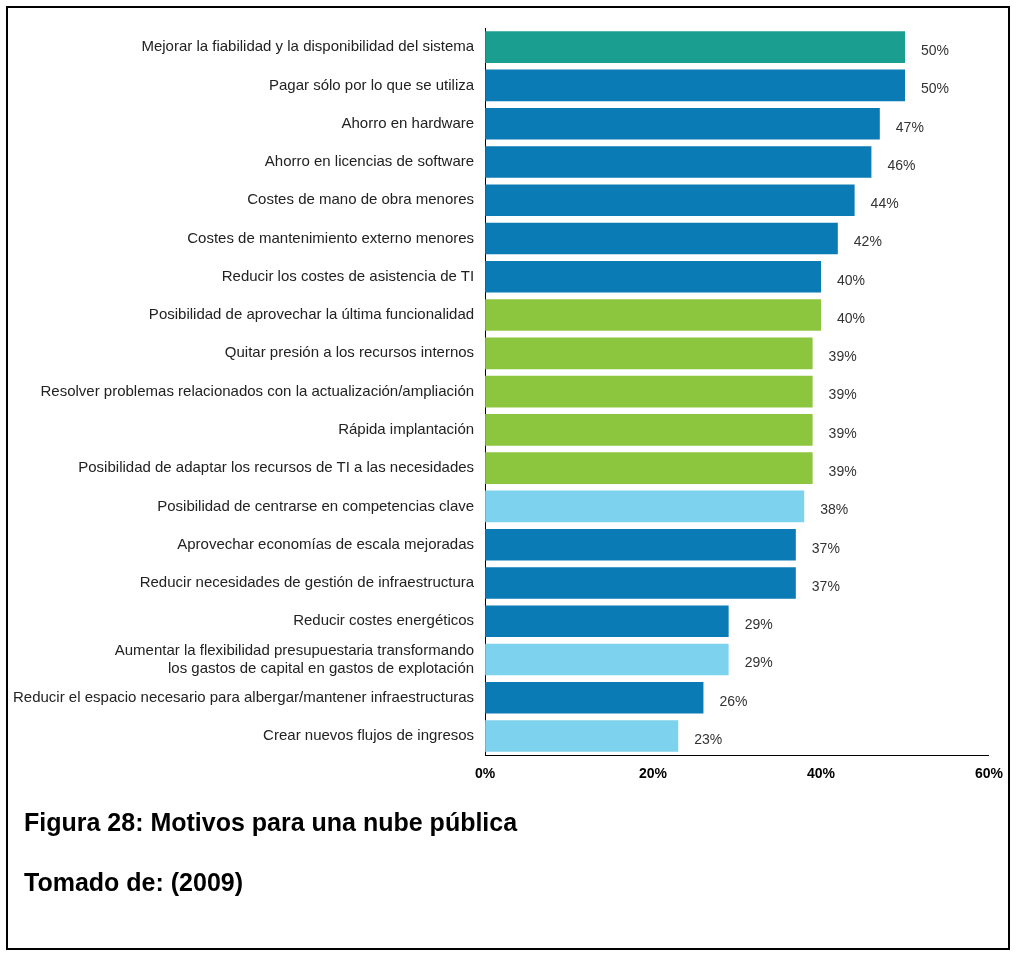 The height and width of the screenshot is (956, 1016). I want to click on data-label: 47%, so click(909, 126).